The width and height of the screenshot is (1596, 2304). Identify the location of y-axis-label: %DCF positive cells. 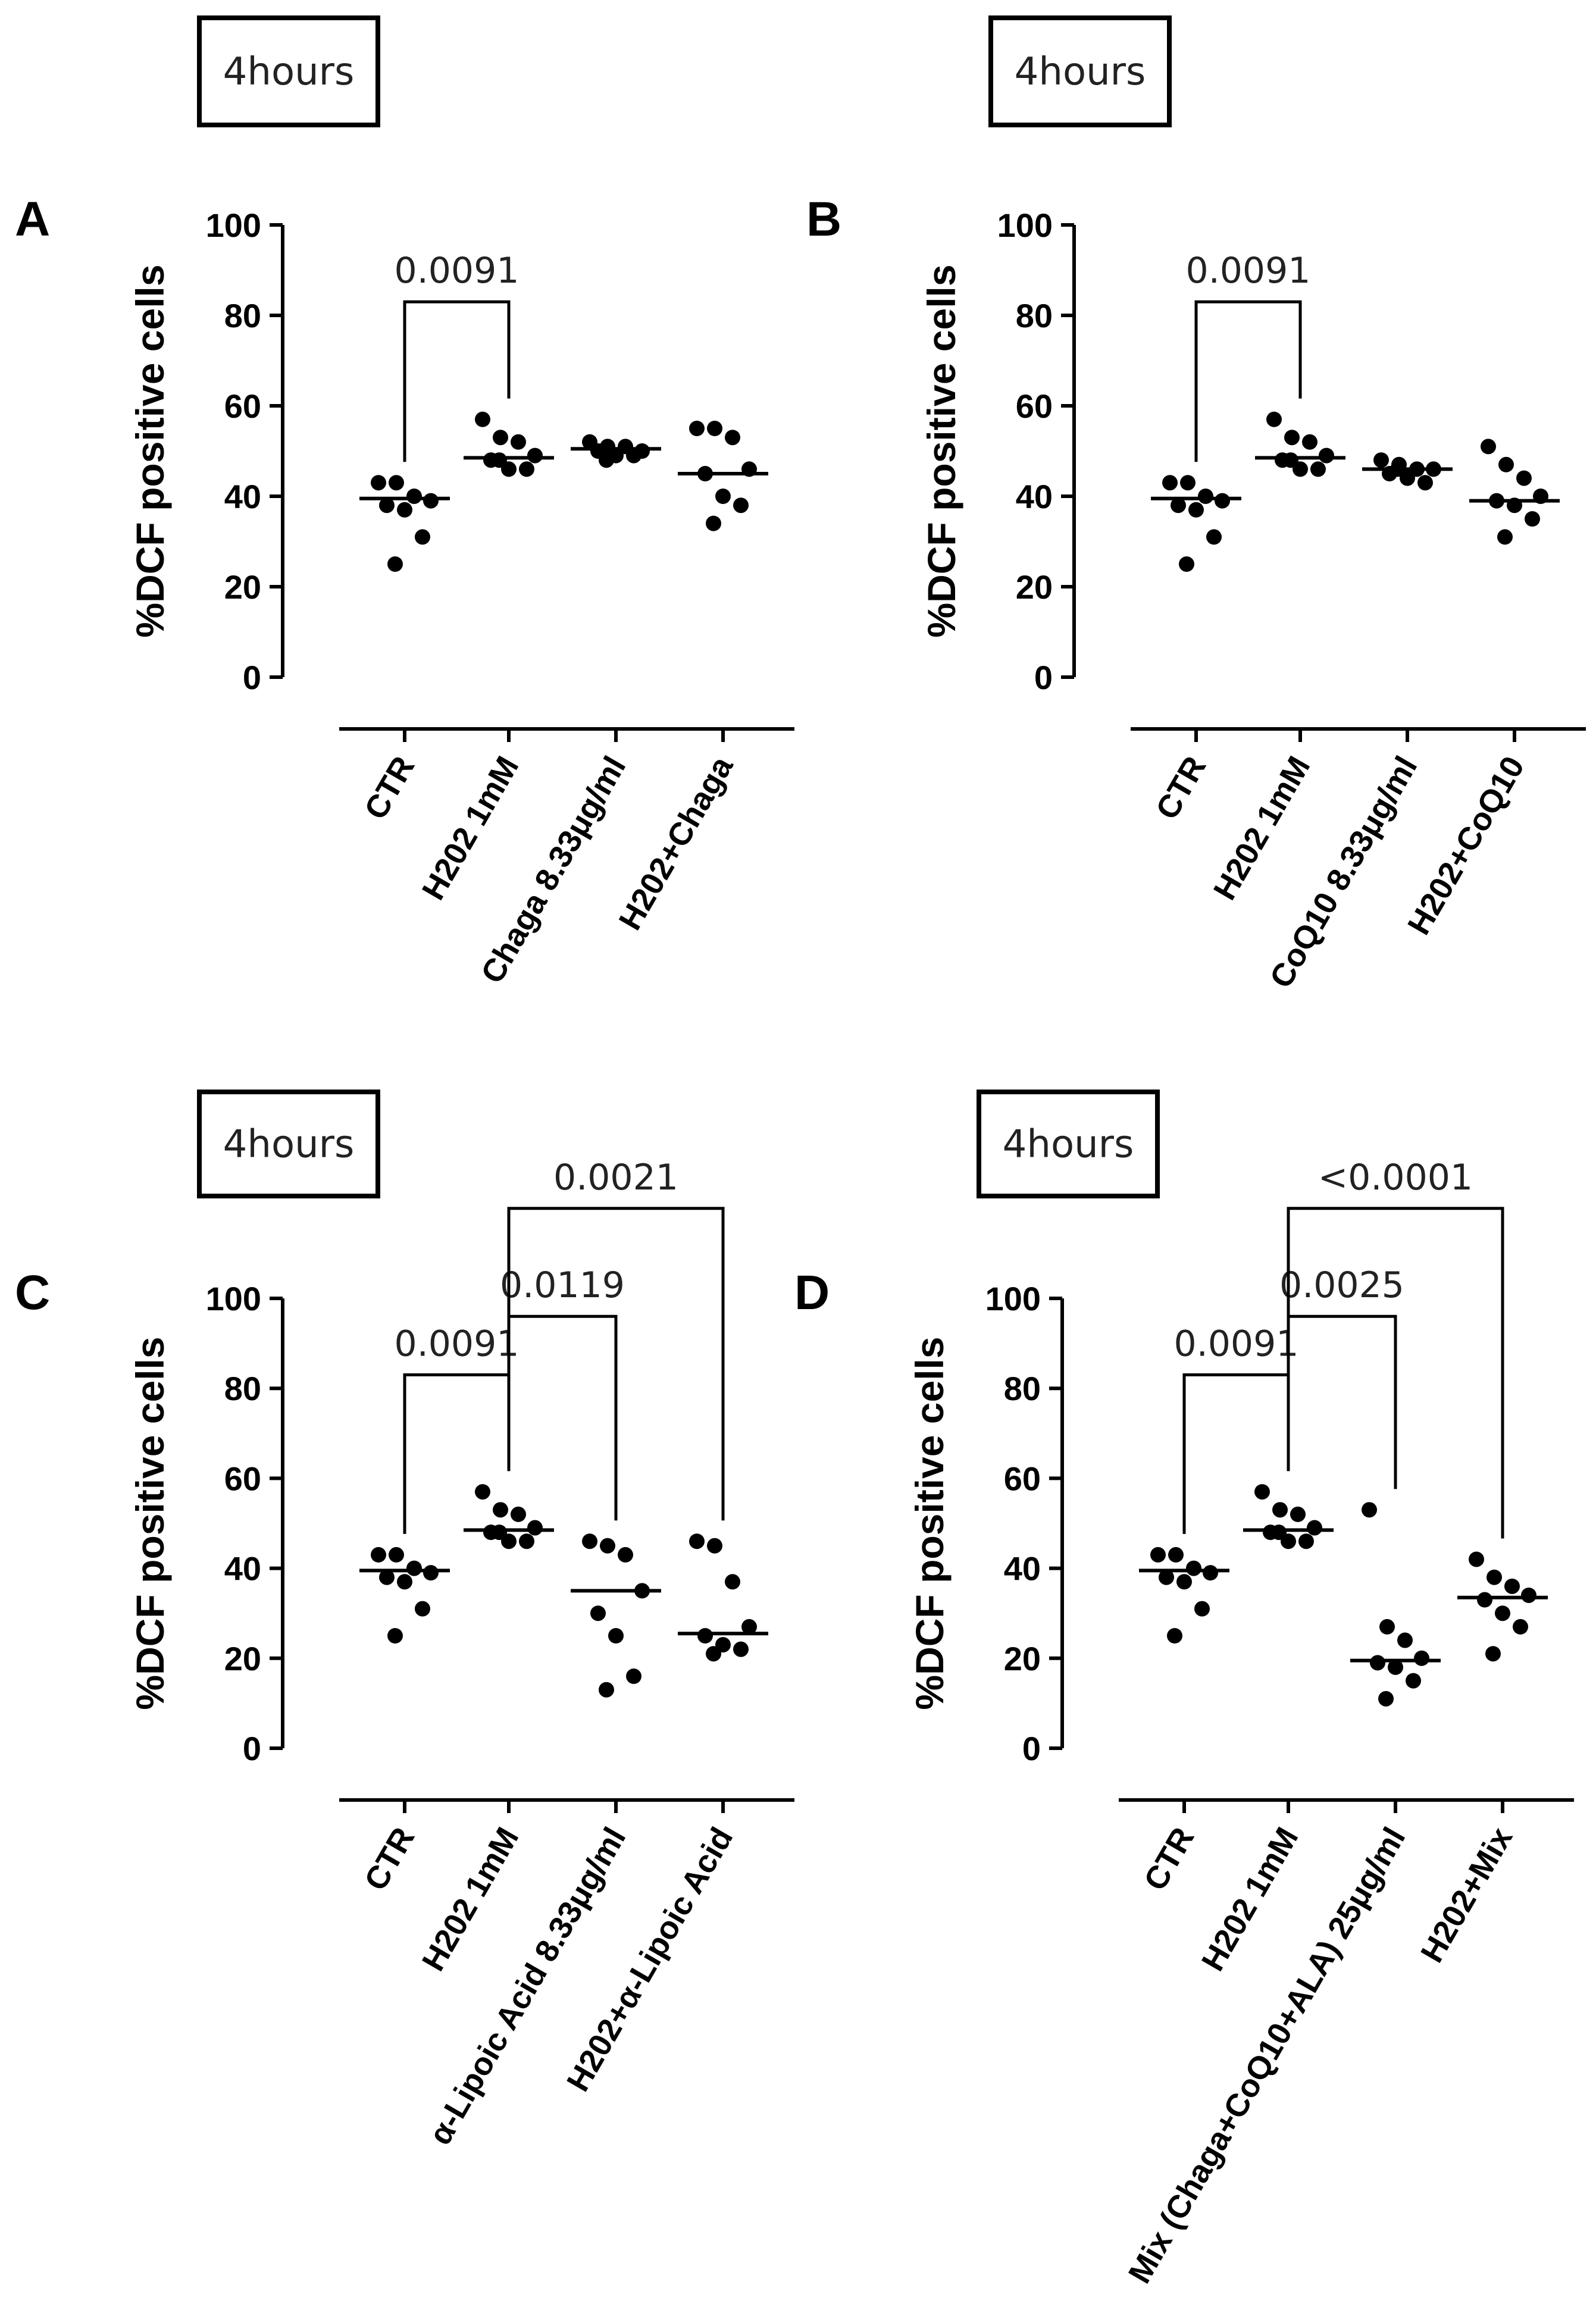
(941, 451).